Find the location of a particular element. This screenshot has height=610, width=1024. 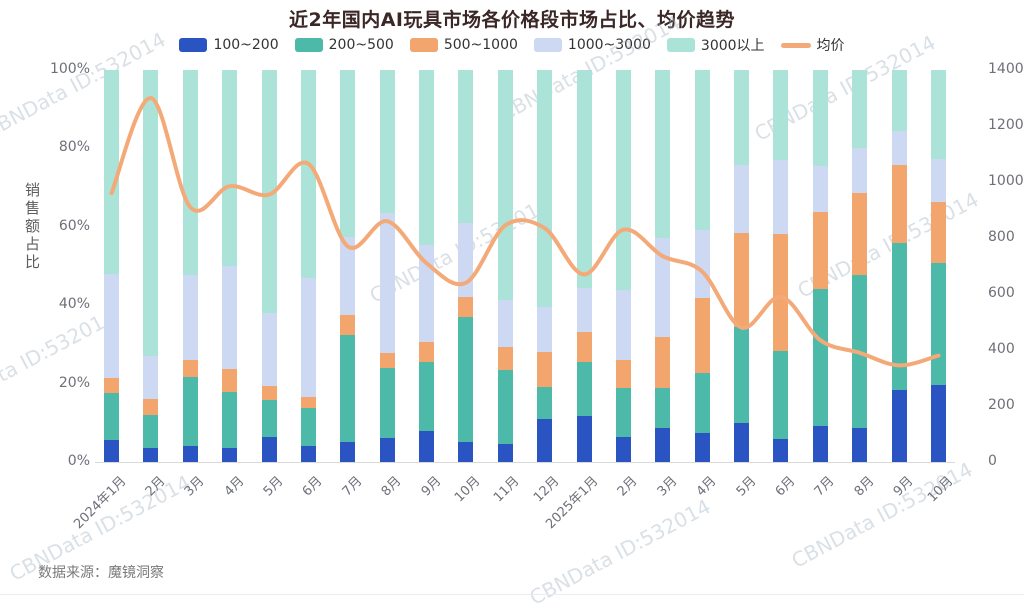

legend-label: 均价 is located at coordinates (830, 46).